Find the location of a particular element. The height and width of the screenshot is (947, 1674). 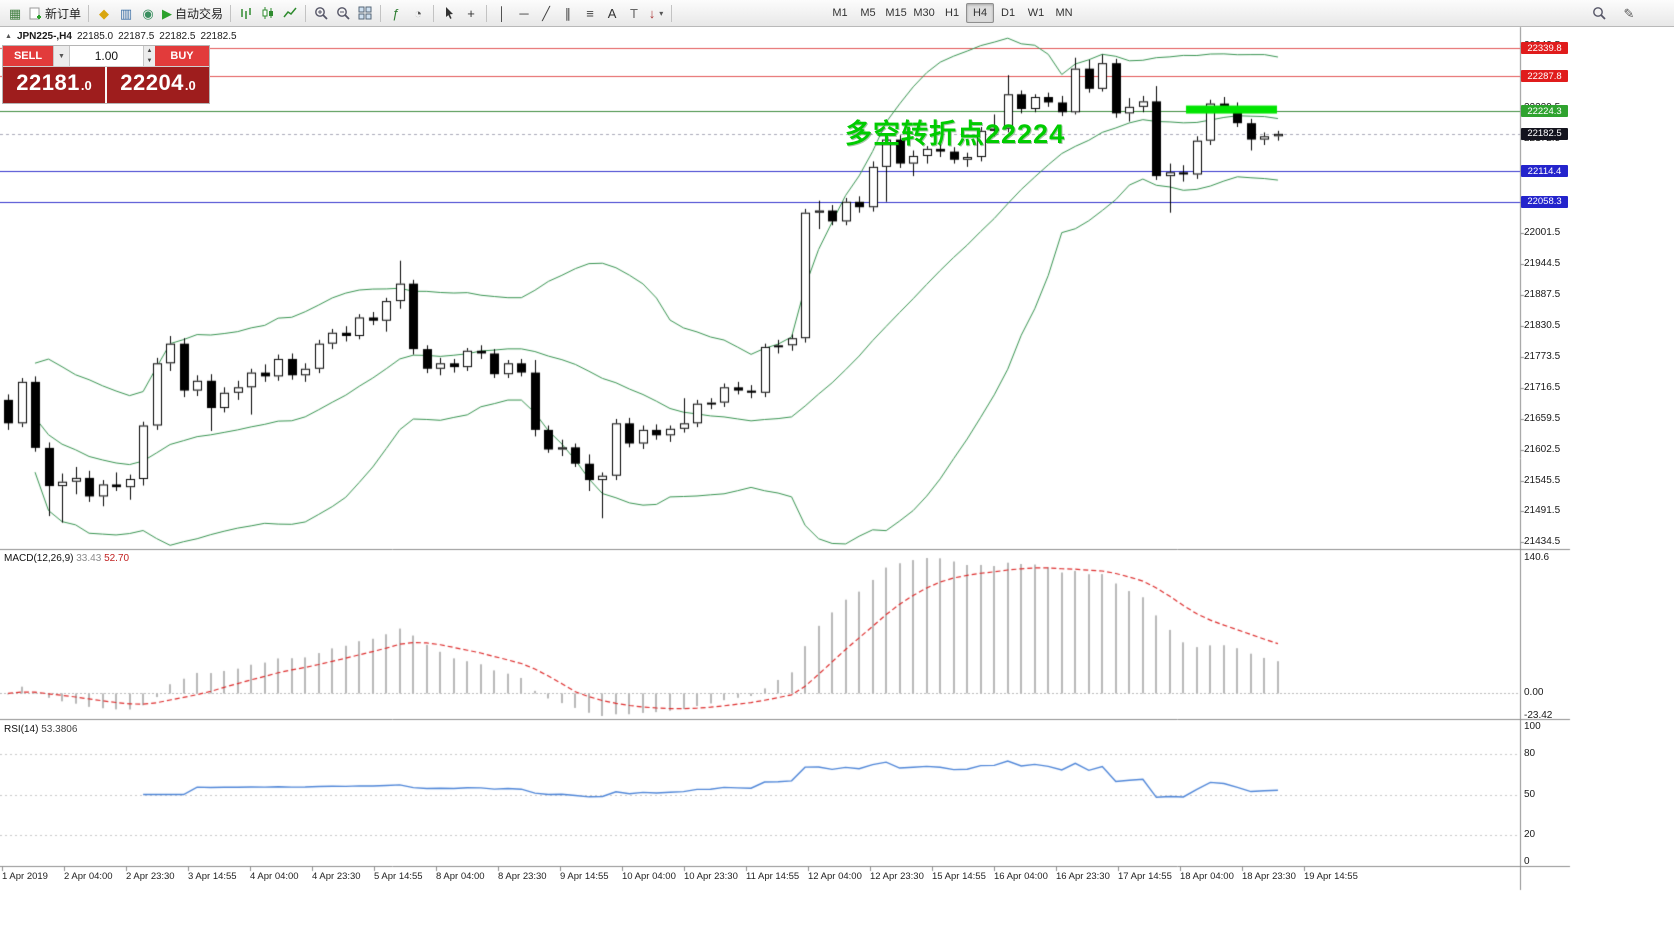

buy-price-display: 22204.0 is located at coordinates (158, 85).